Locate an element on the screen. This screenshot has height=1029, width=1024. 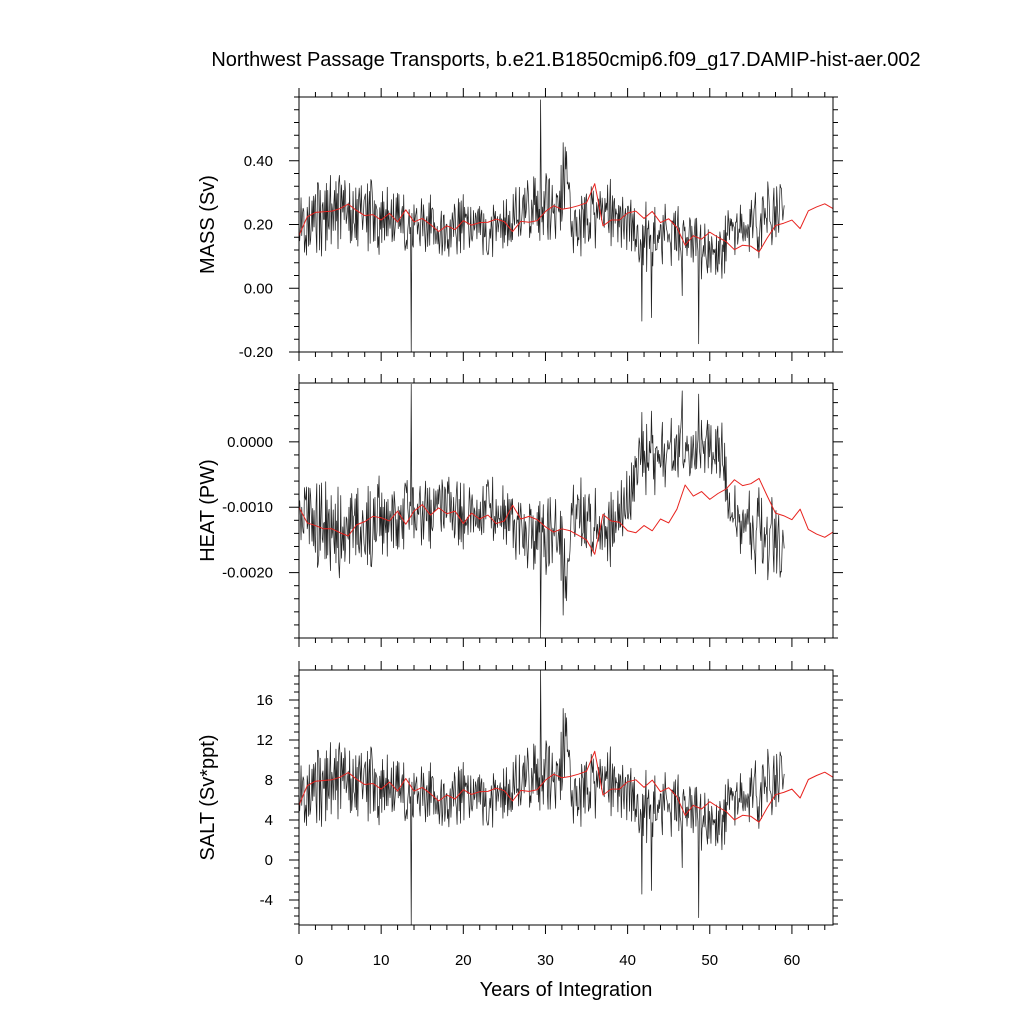
heat-monthly-series-line is located at coordinates (542, 510).